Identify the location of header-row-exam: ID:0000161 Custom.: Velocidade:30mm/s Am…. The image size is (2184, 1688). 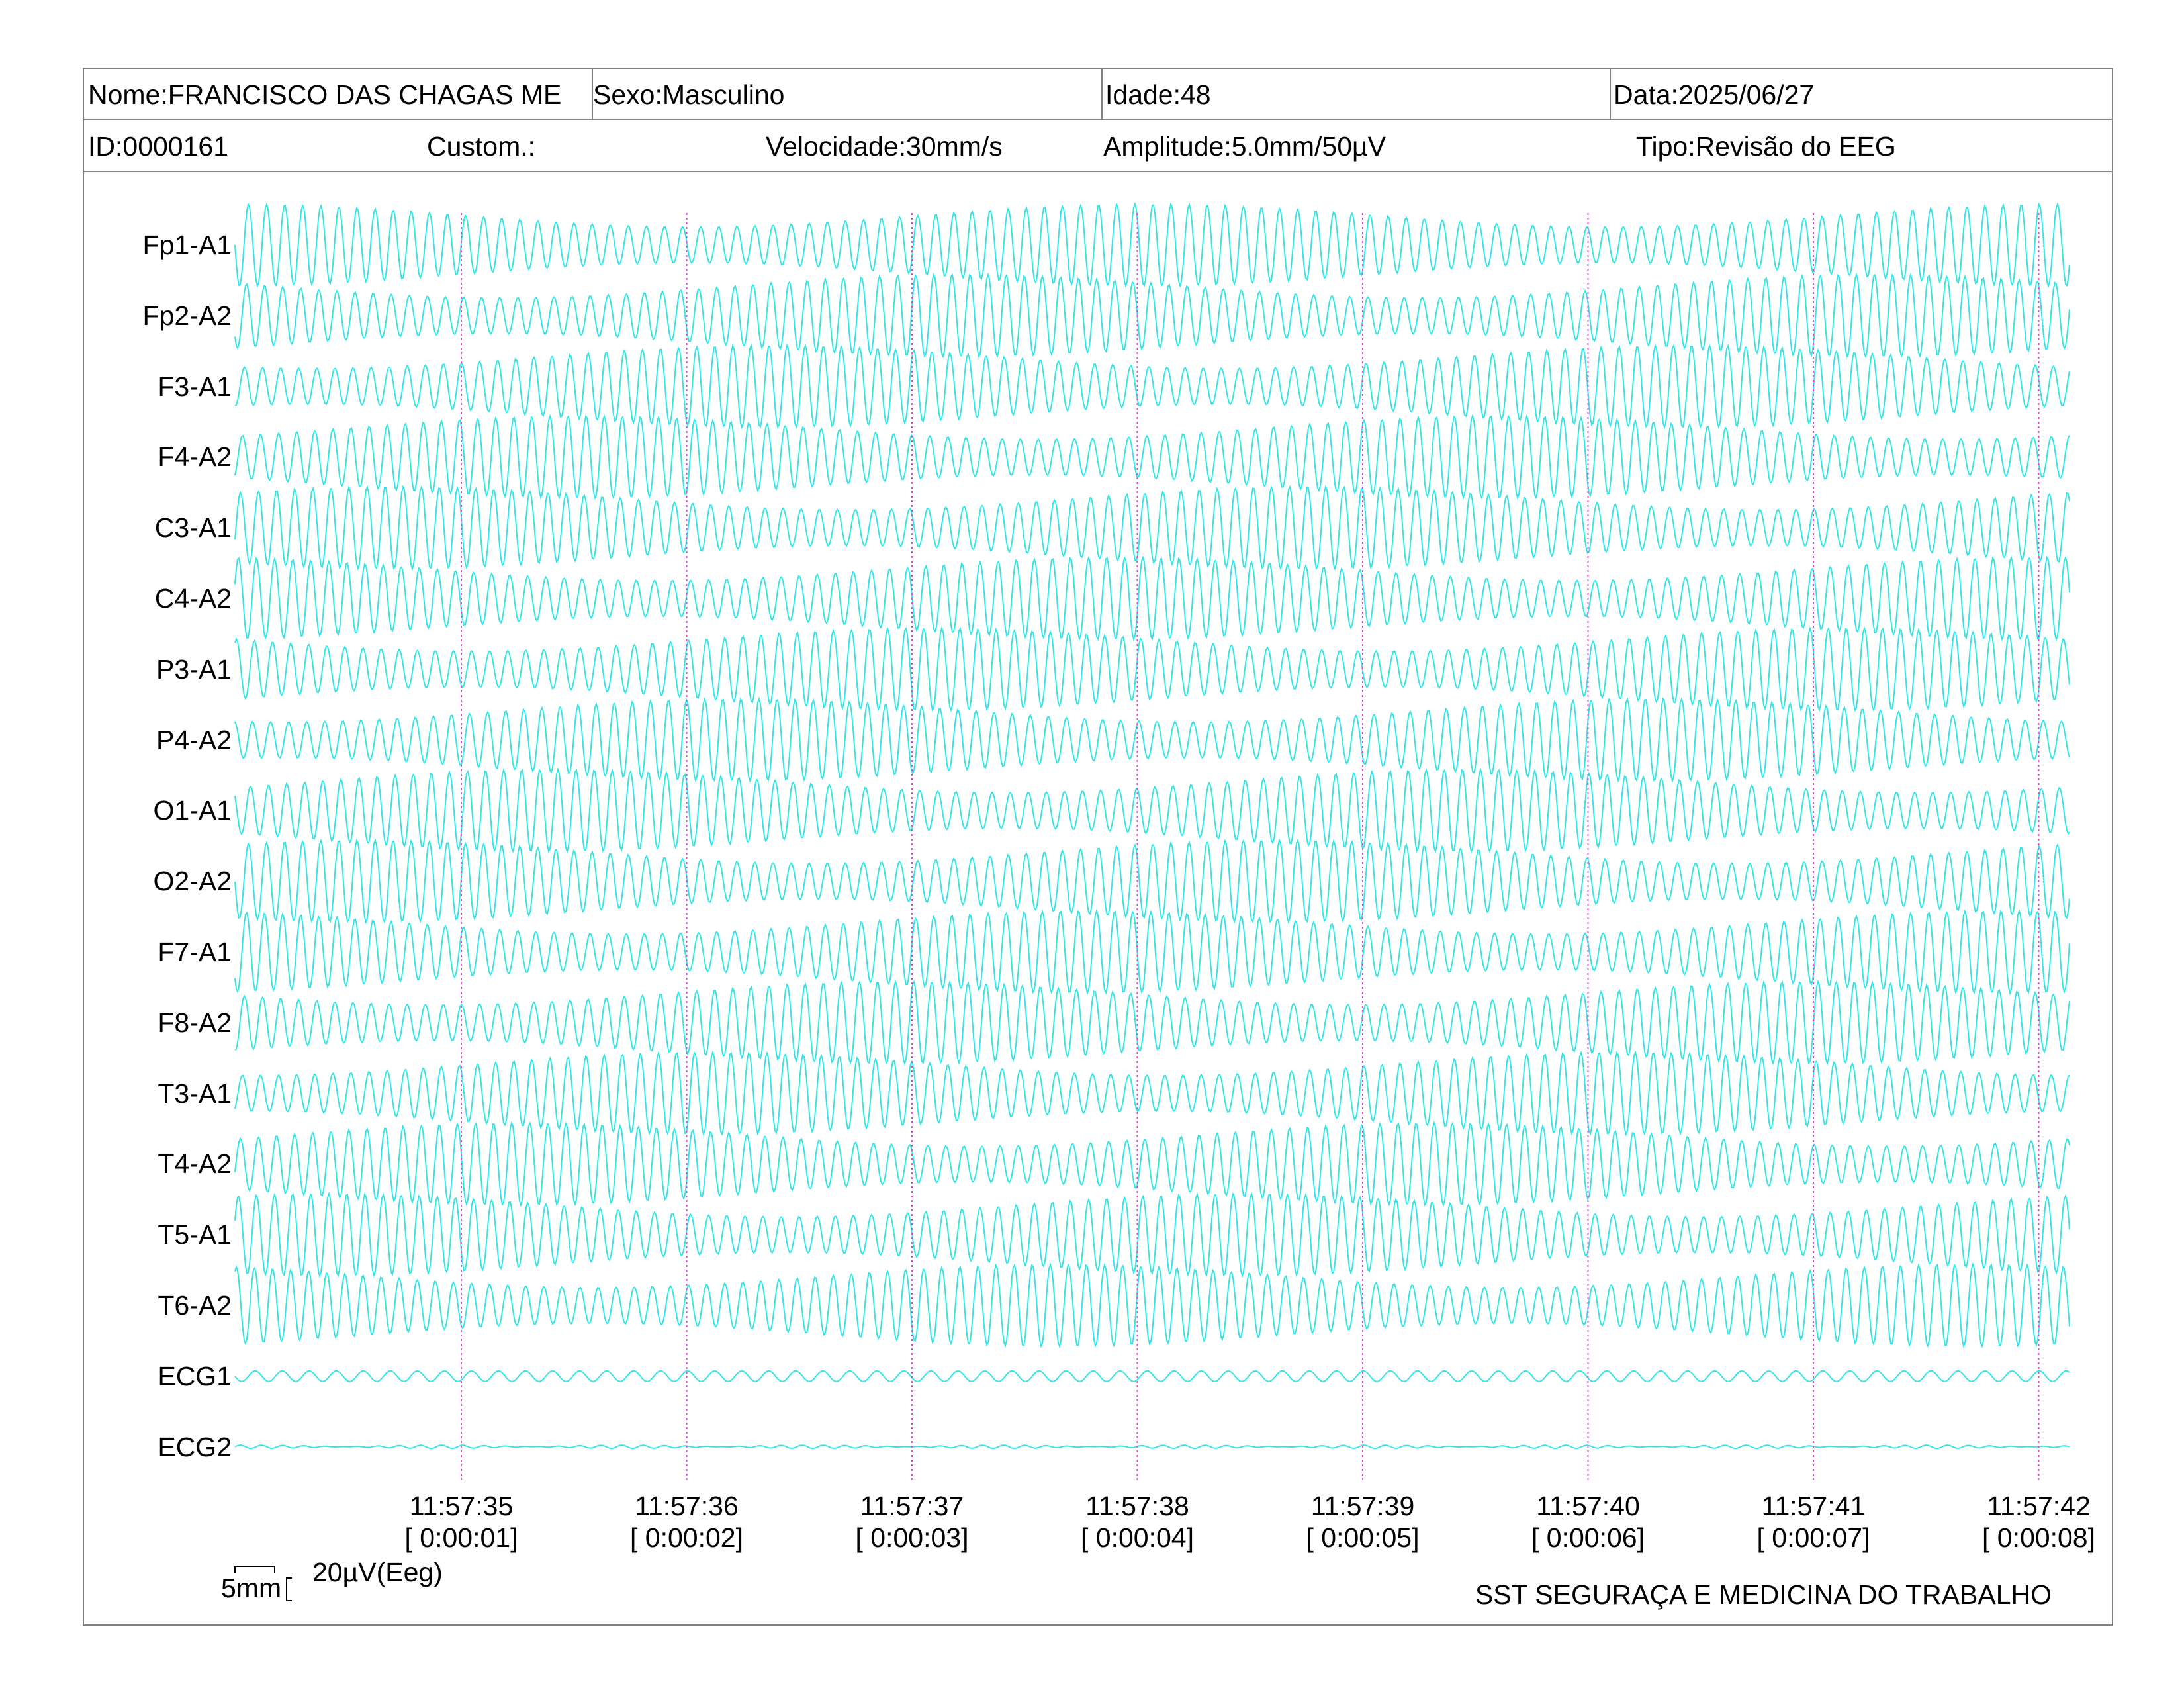
(1098, 146).